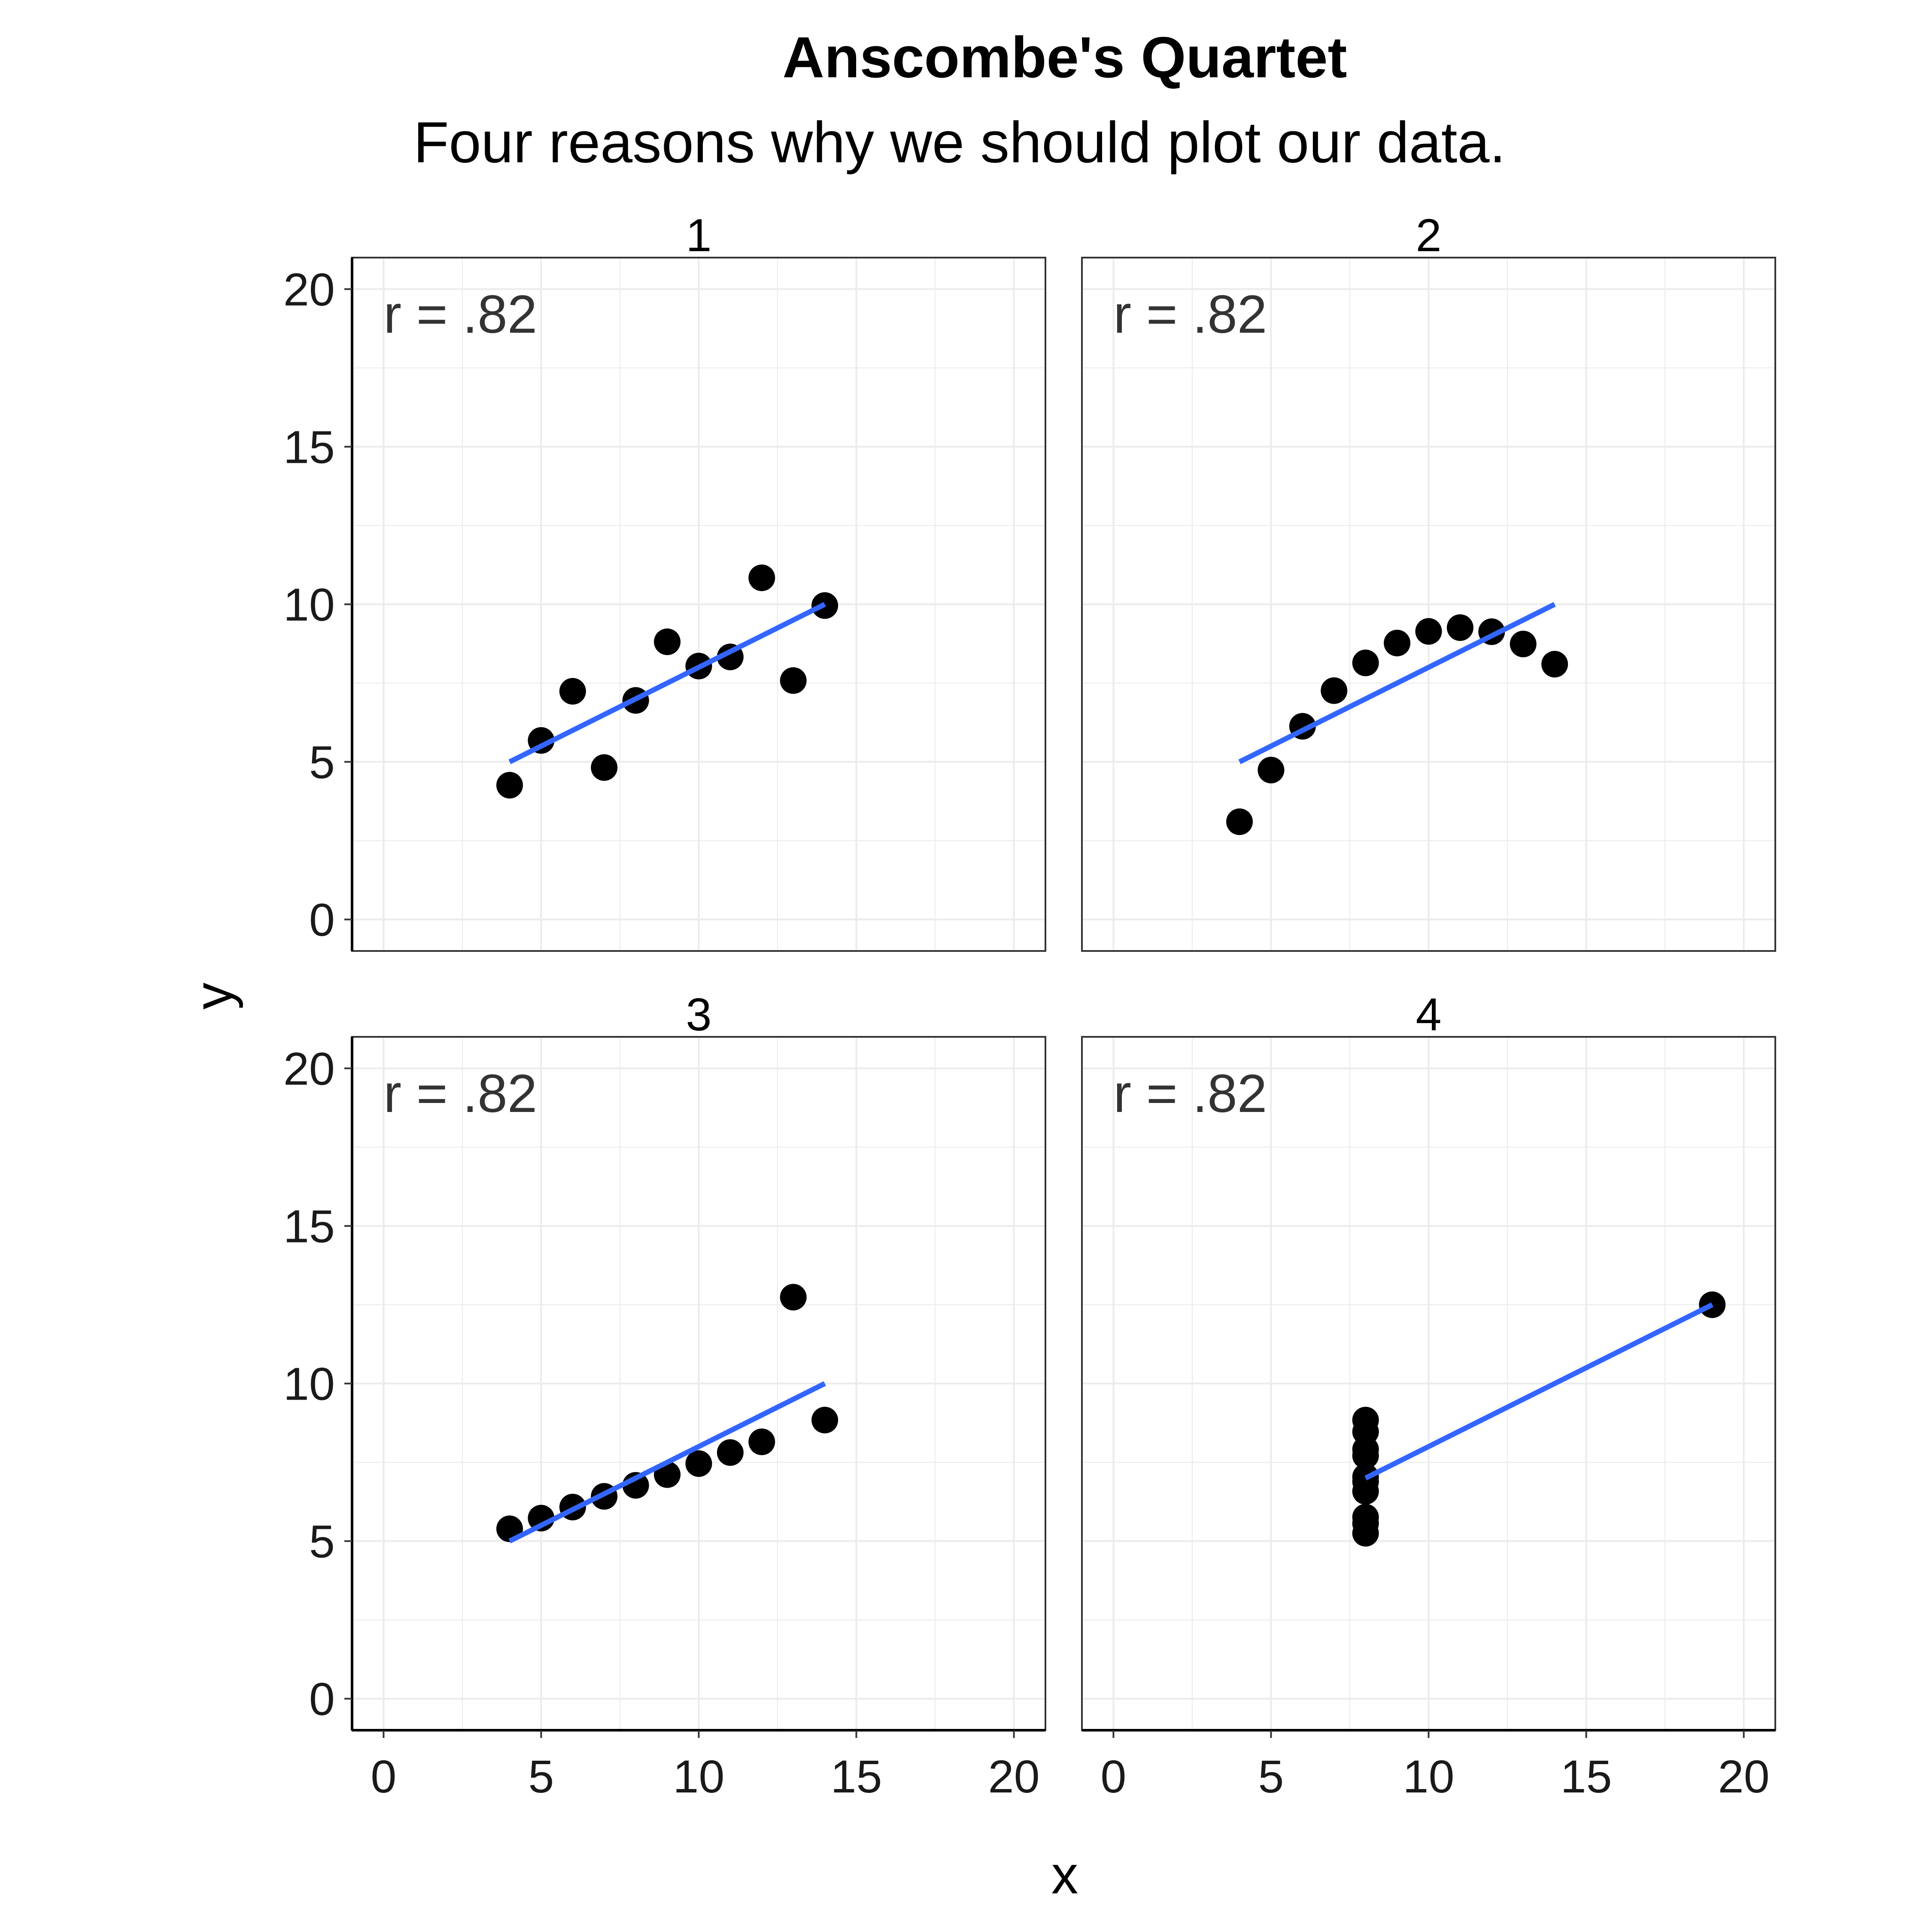 This screenshot has height=1932, width=1932. Describe the element at coordinates (1064, 1875) in the screenshot. I see `x-axis-title: x` at that location.